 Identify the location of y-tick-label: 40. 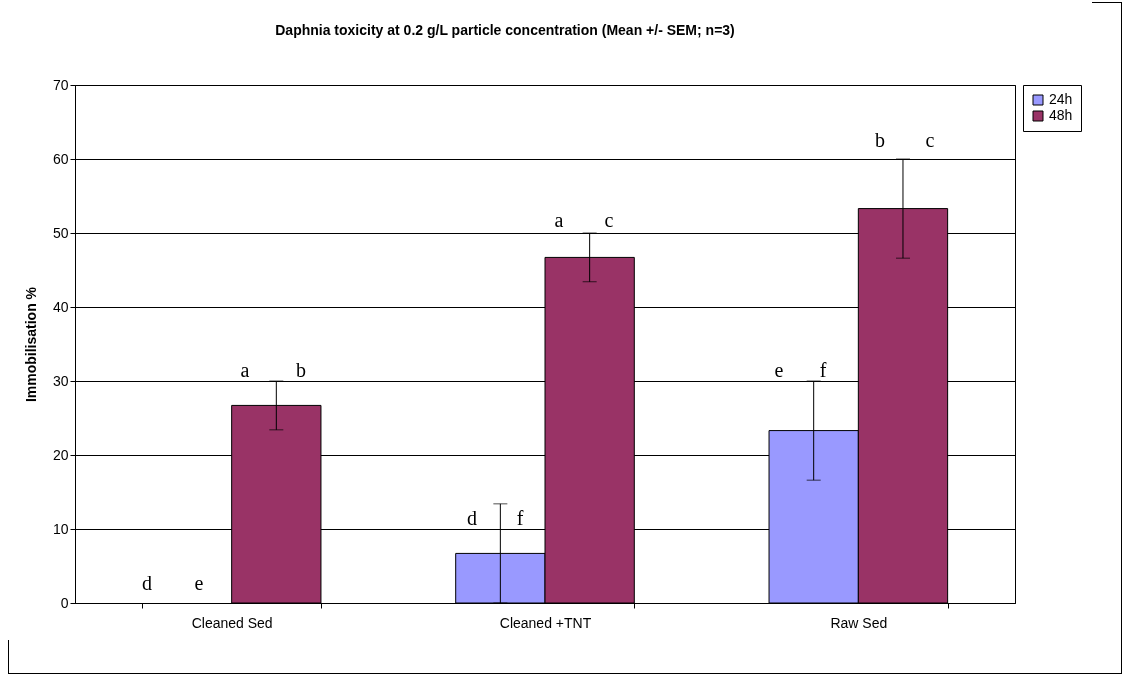
(60, 306).